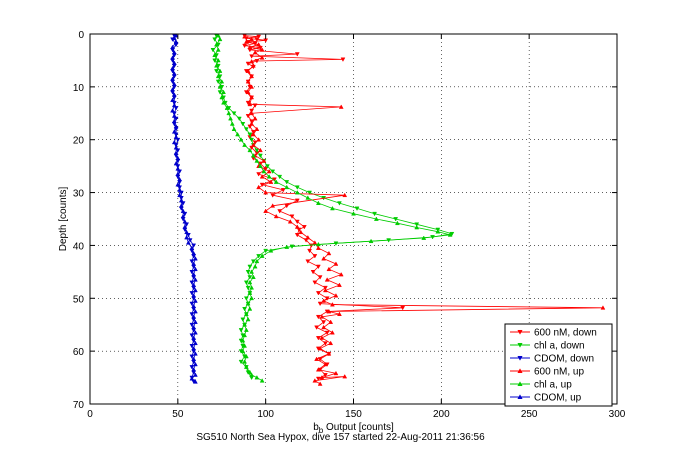 The width and height of the screenshot is (681, 454). What do you see at coordinates (321, 430) in the screenshot?
I see `x-axis-label-subscript: b` at bounding box center [321, 430].